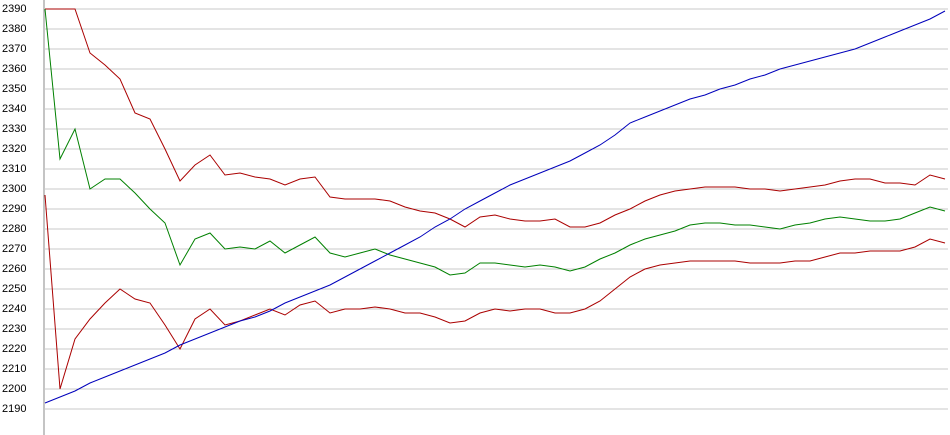 The width and height of the screenshot is (950, 435). I want to click on y-tick-label: 2200, so click(14, 389).